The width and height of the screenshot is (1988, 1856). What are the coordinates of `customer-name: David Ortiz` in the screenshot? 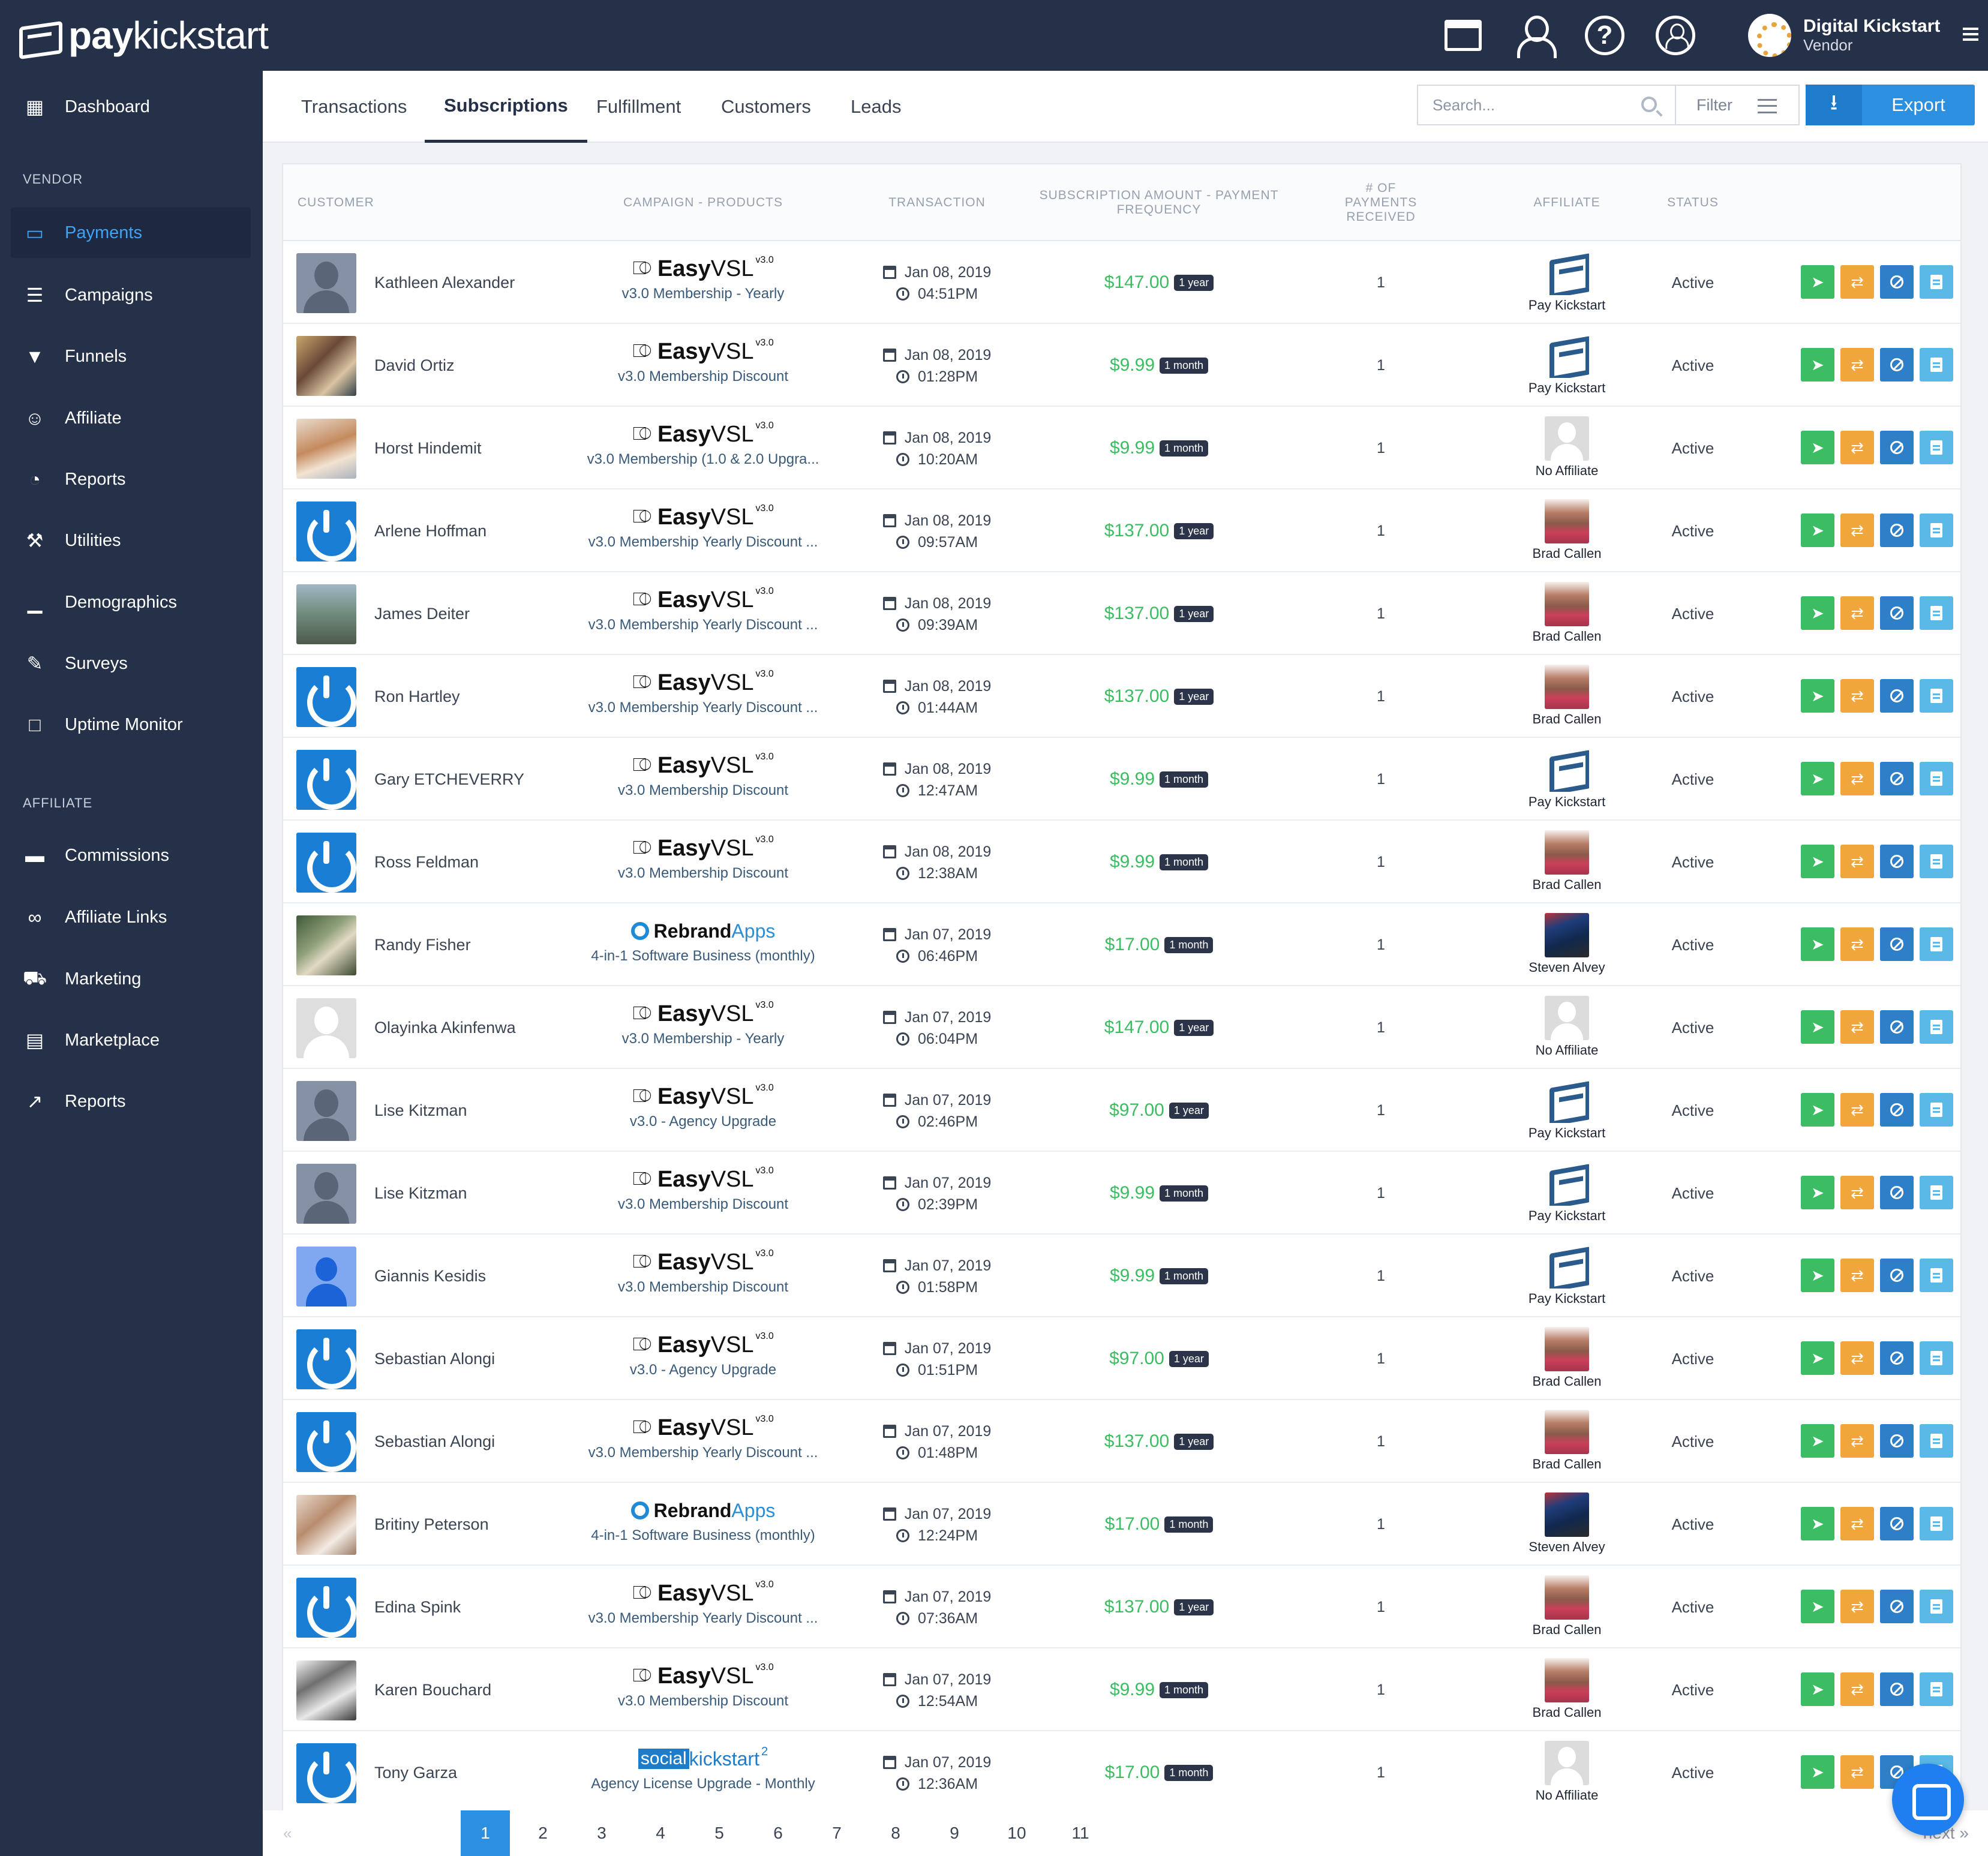 It's located at (414, 365).